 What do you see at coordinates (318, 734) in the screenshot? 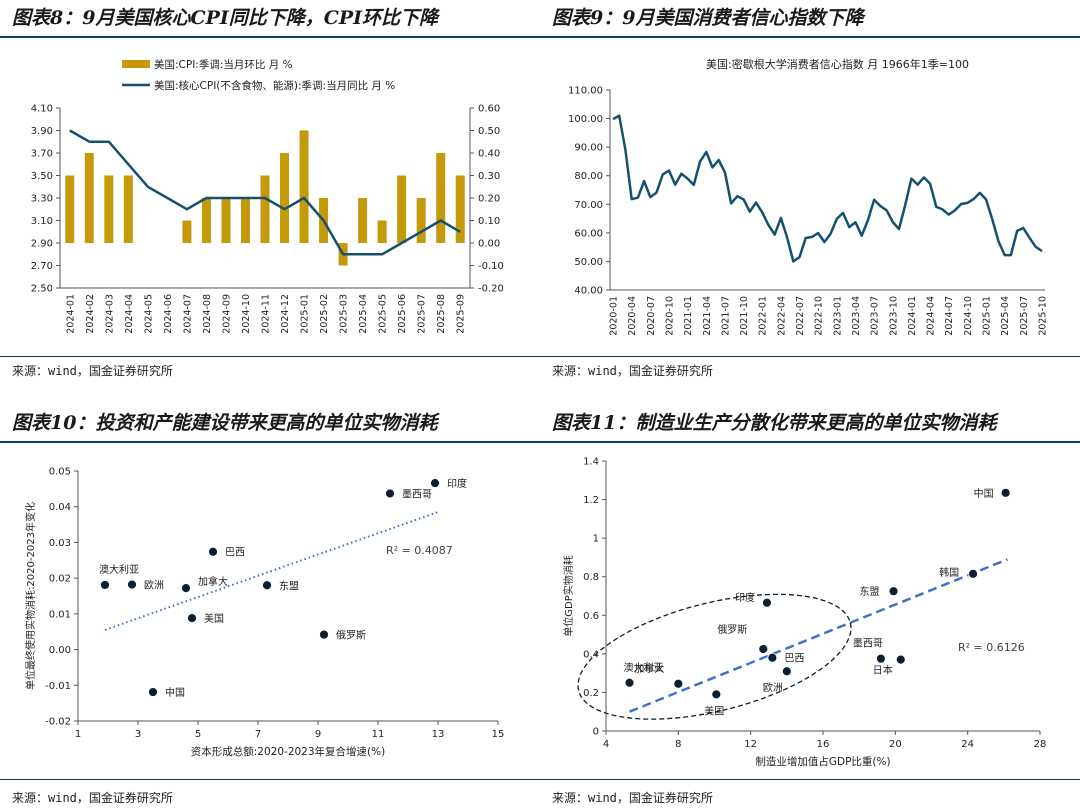
I see `x-tick-label: 9` at bounding box center [318, 734].